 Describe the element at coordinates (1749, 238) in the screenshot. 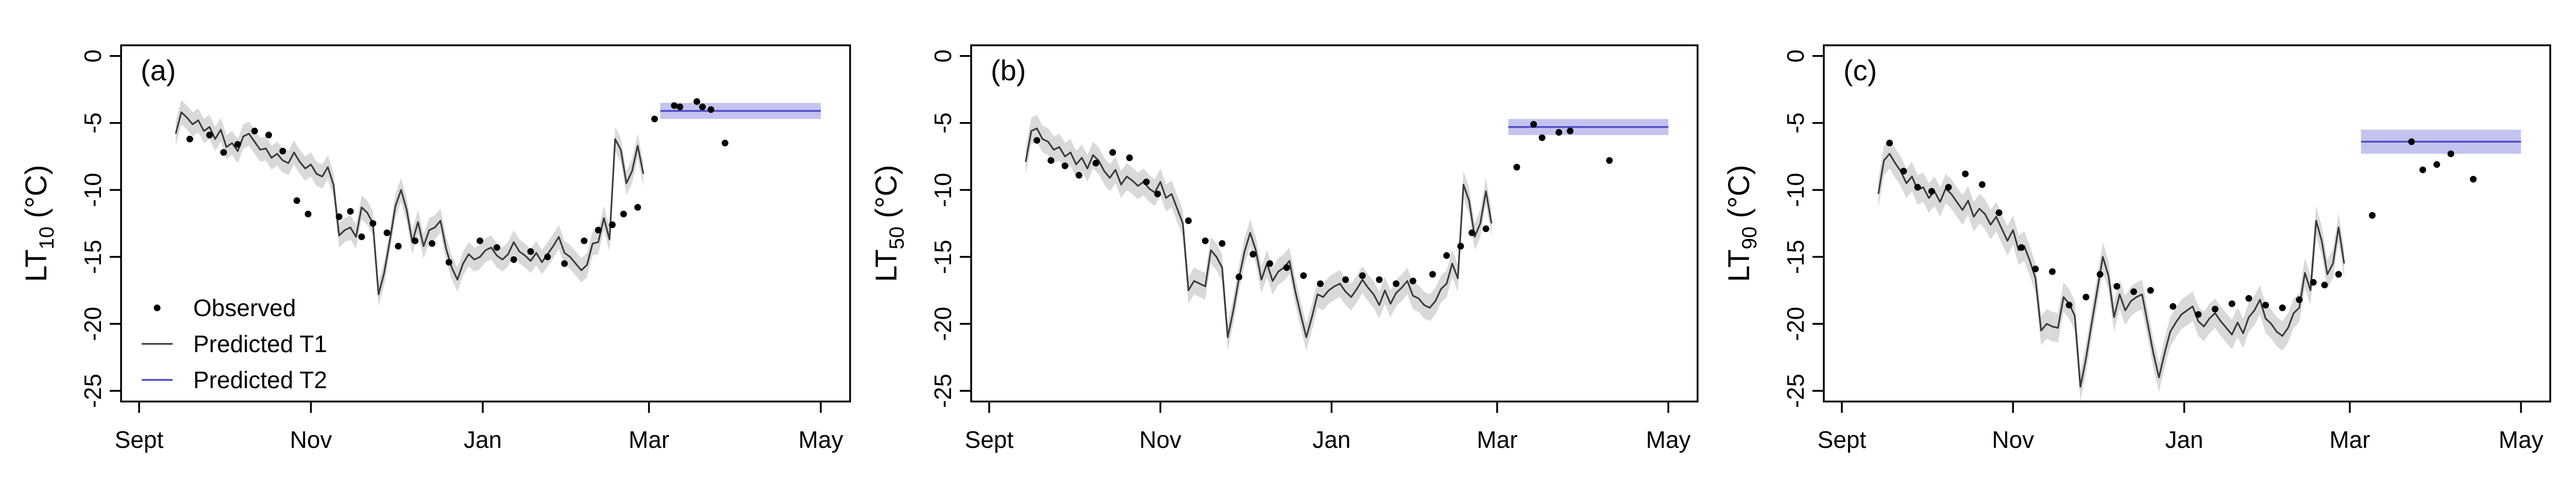

I see `y-axis-title-subscript: 90` at that location.